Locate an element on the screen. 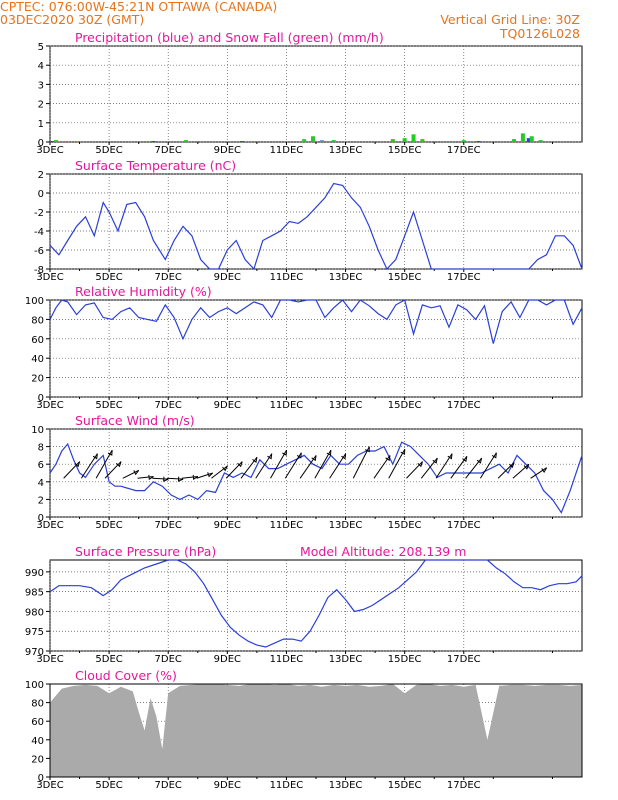 This screenshot has height=800, width=618. header-station: CPTEC: 076:00W-45:21N OTTAWA (CANADA) is located at coordinates (139, 7).